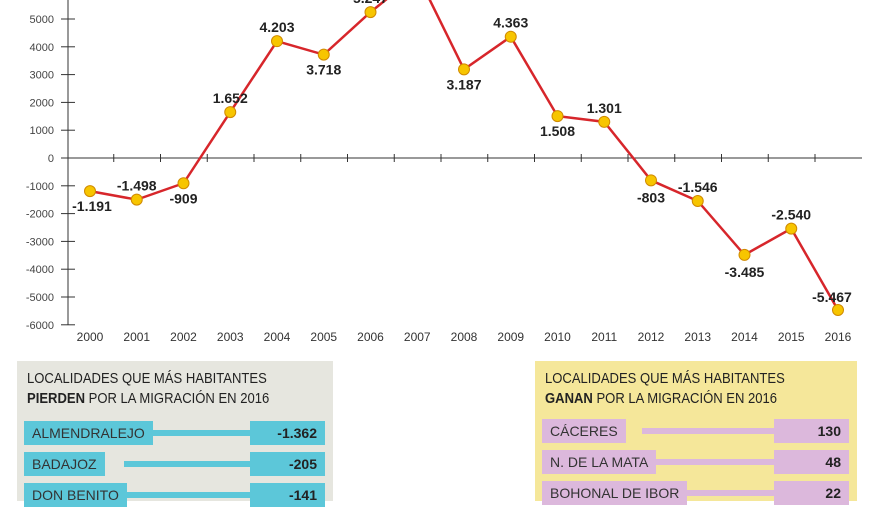  What do you see at coordinates (75, 495) in the screenshot?
I see `locality-name: DON BENITO` at bounding box center [75, 495].